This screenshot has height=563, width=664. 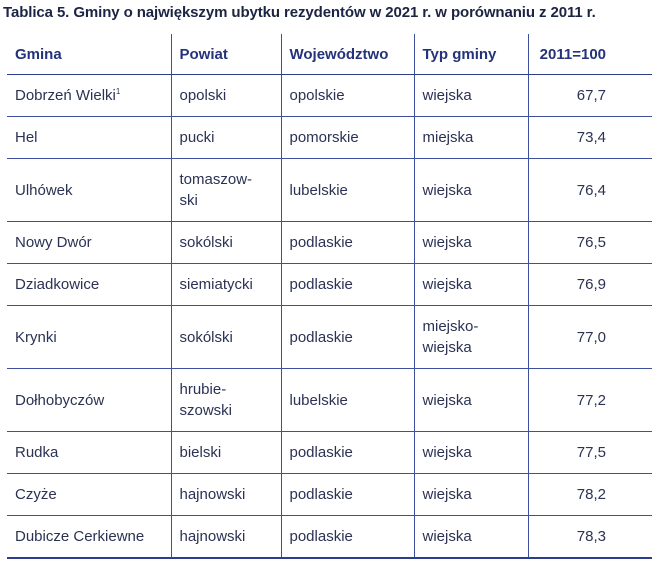 I want to click on powiat-line-2: szowski, so click(x=206, y=410).